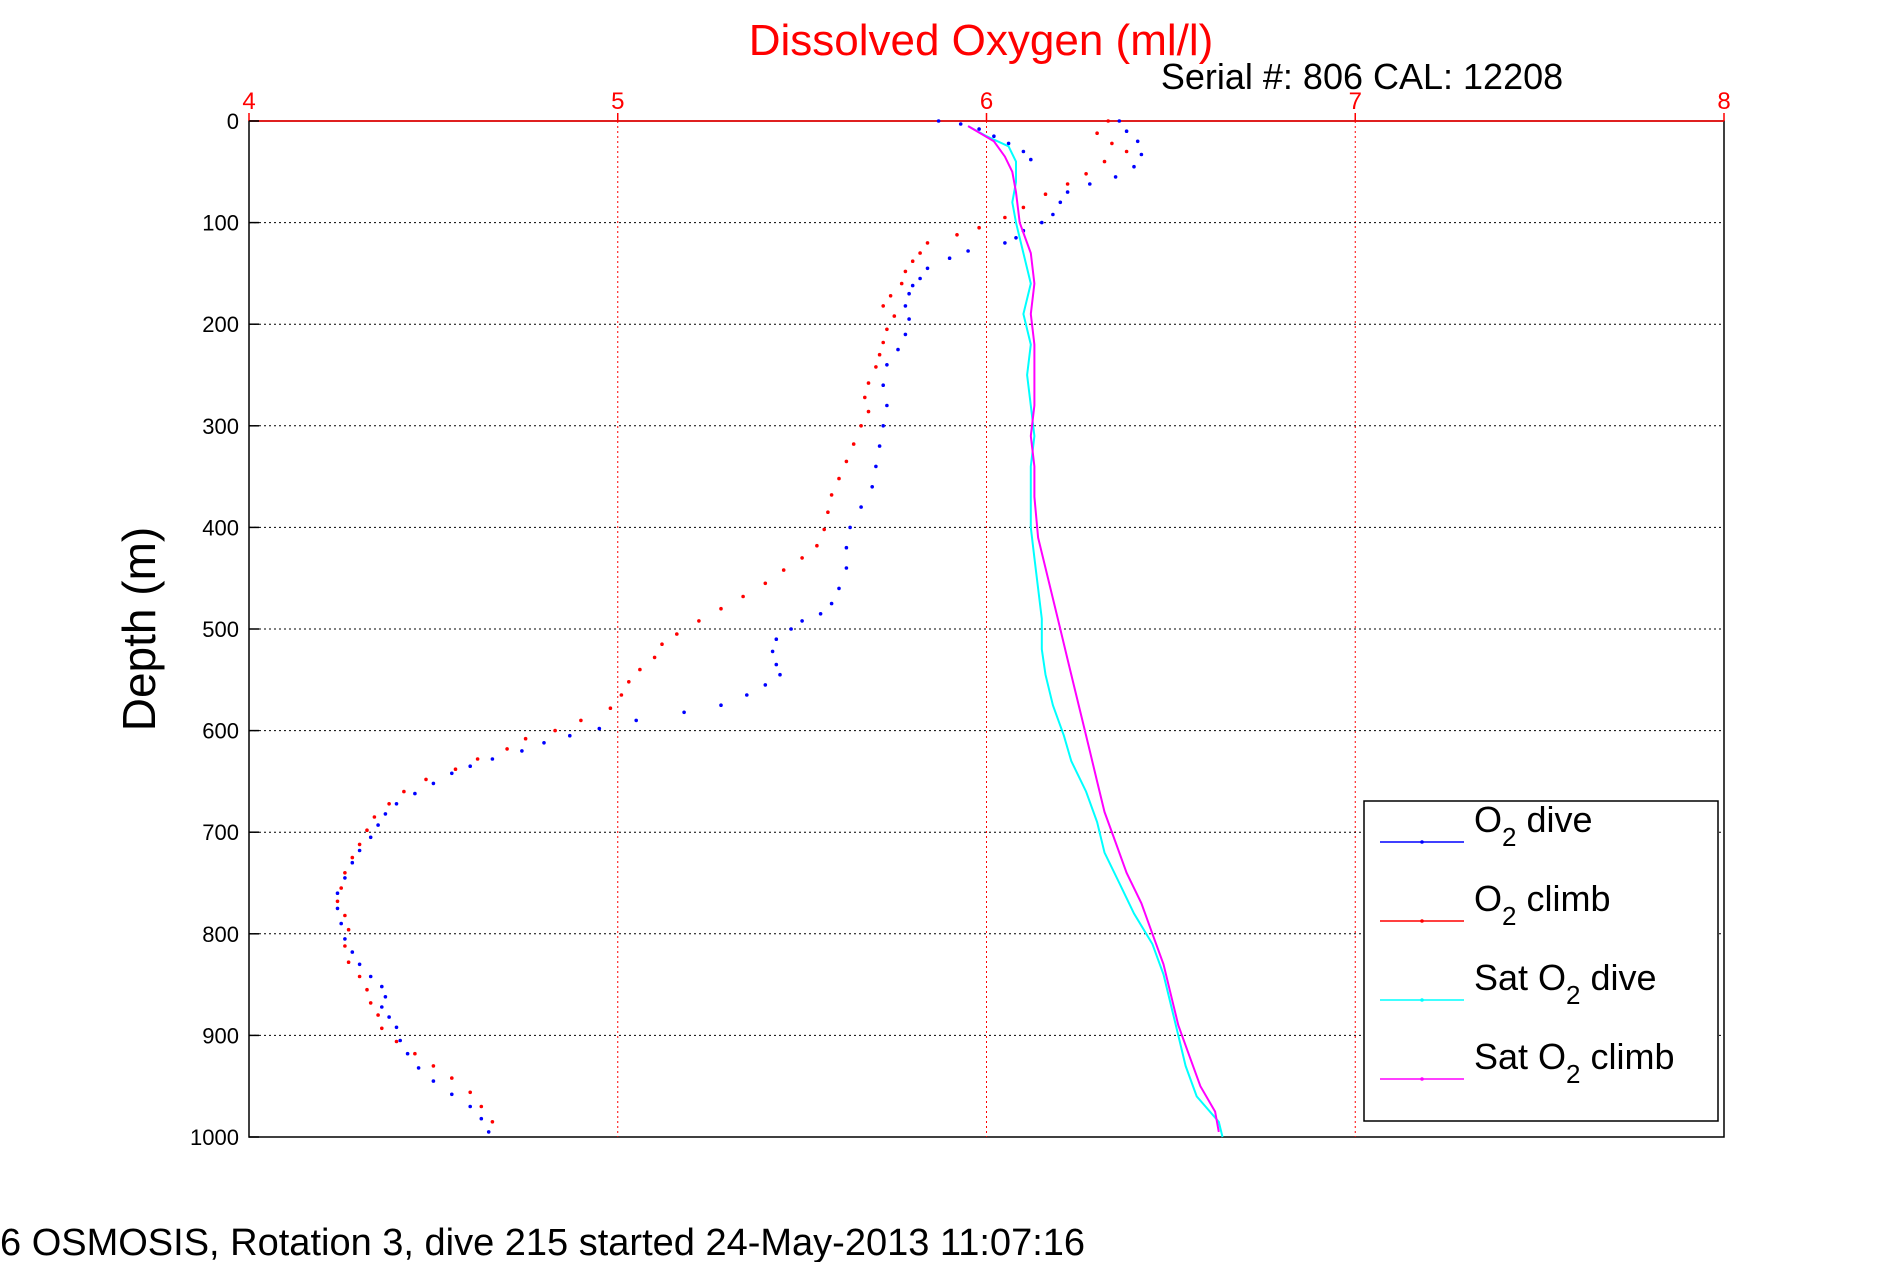 This screenshot has width=1891, height=1262. What do you see at coordinates (986, 101) in the screenshot?
I see `x-tick-label: 6` at bounding box center [986, 101].